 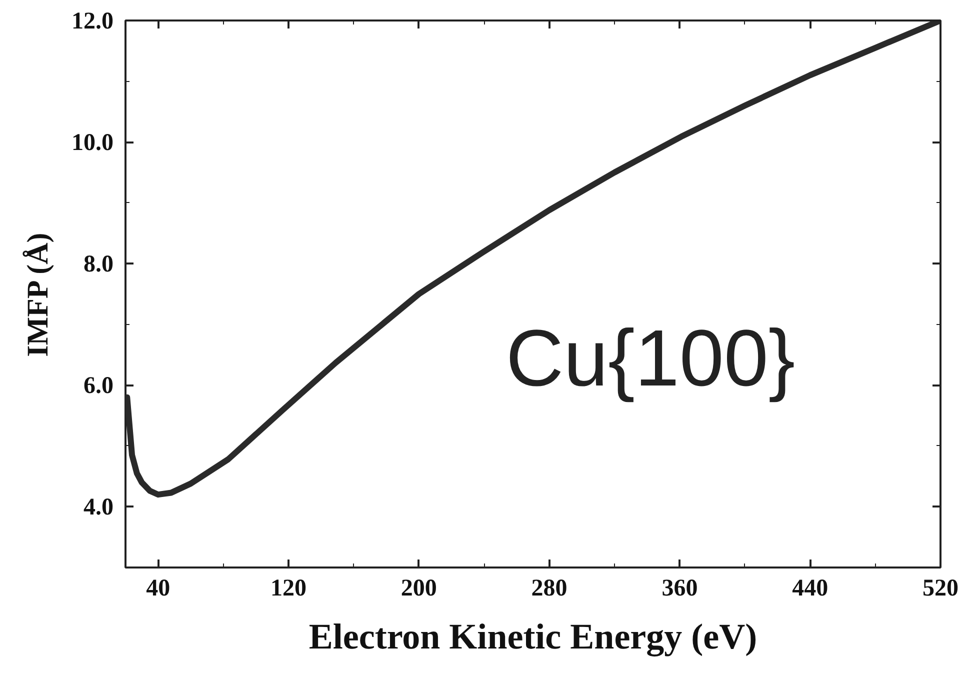 What do you see at coordinates (533, 636) in the screenshot?
I see `x-axis-title: Electron Kinetic Energy (eV)` at bounding box center [533, 636].